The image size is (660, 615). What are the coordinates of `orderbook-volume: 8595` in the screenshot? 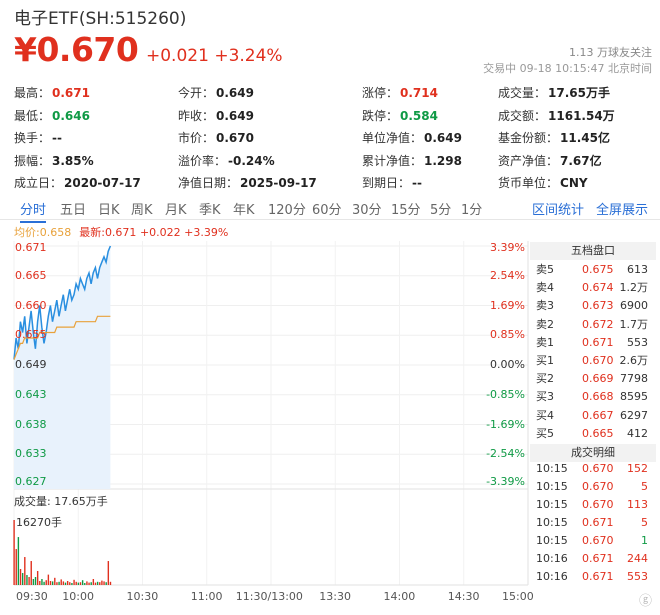 It's located at (634, 397).